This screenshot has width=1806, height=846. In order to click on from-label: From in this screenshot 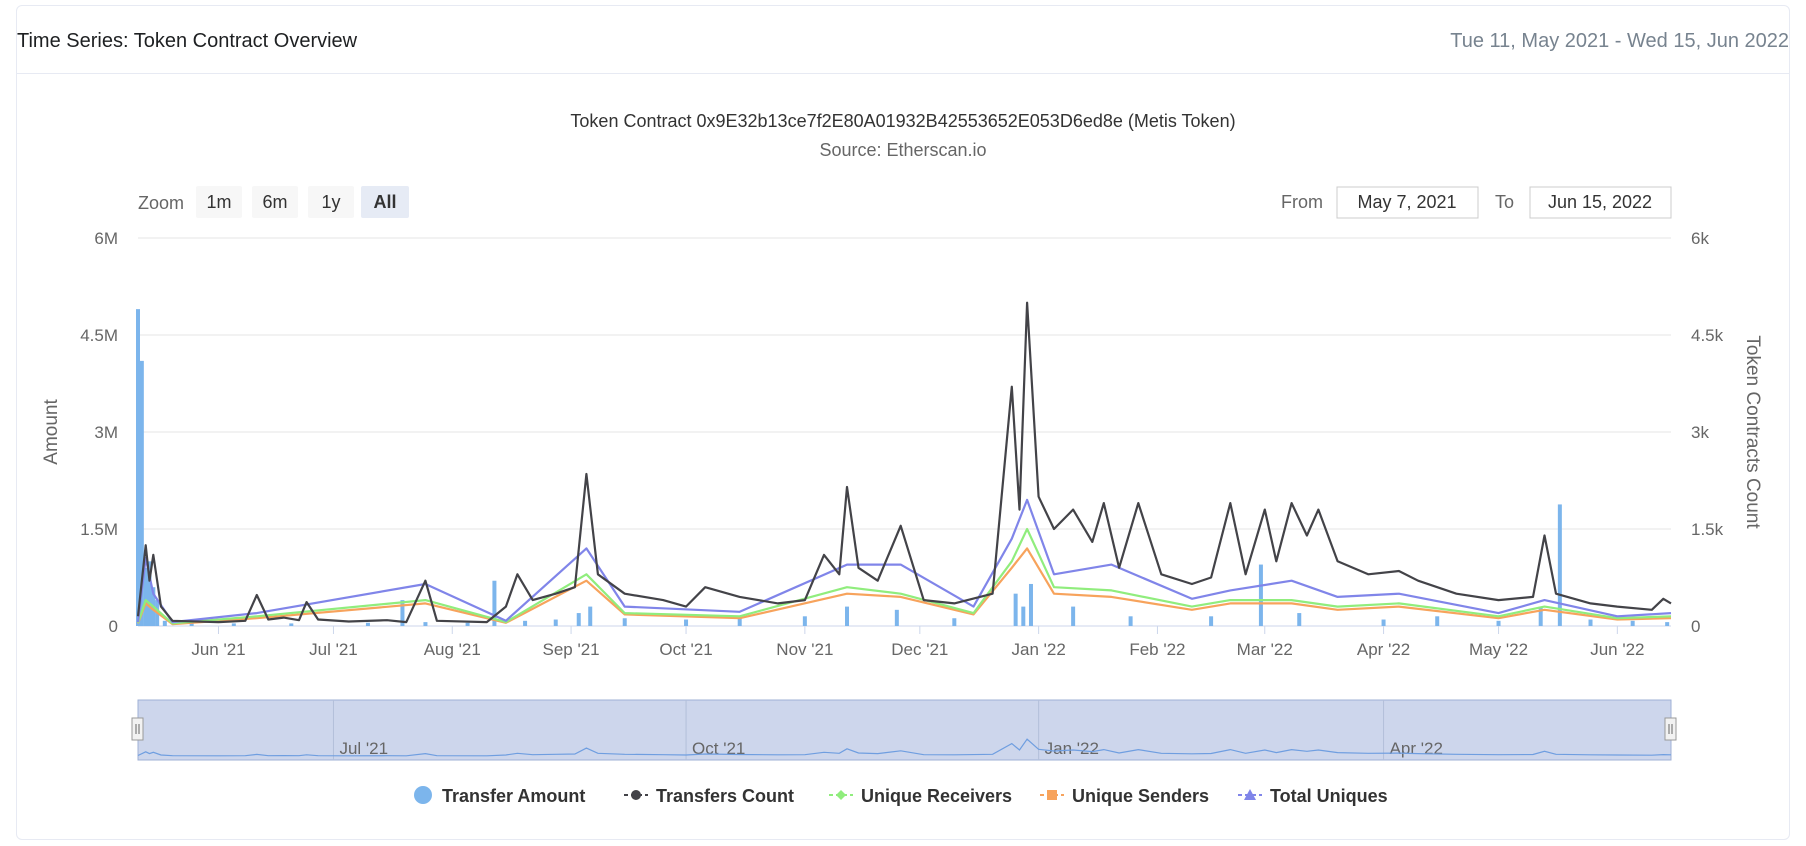, I will do `click(1302, 202)`.